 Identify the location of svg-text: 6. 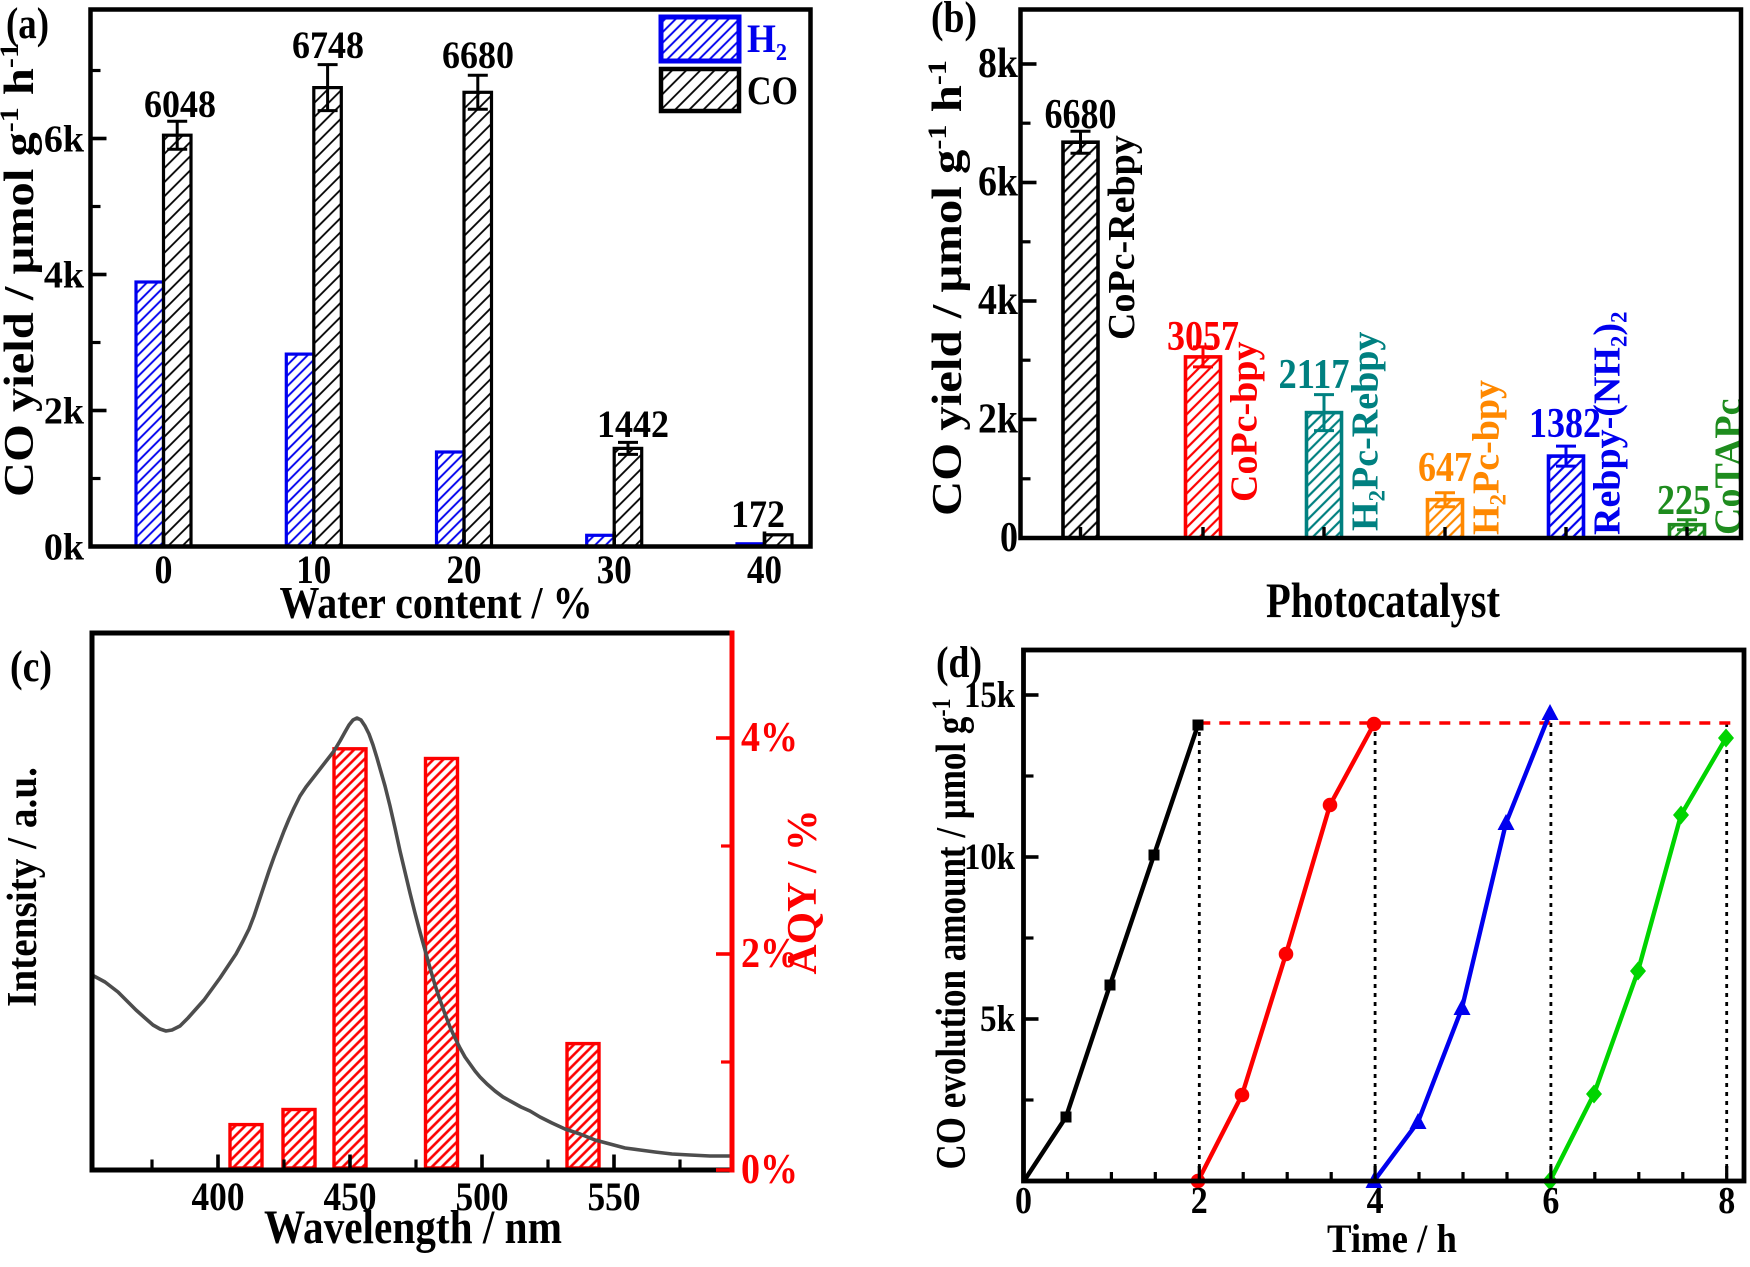
(1550, 1201).